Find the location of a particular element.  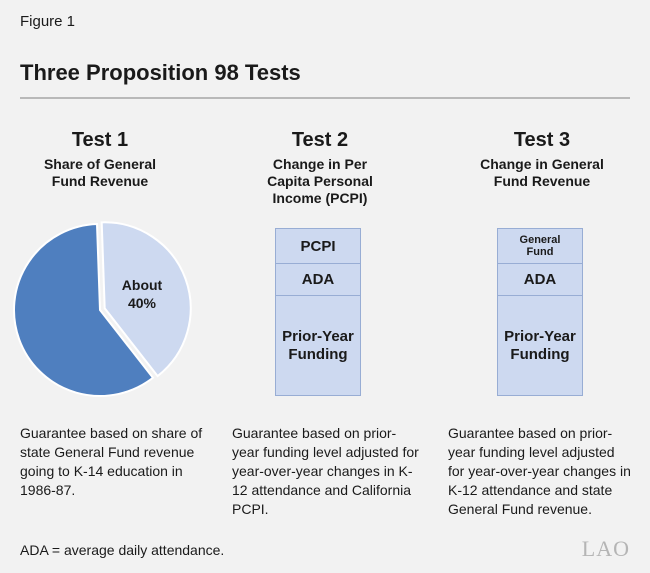

pie-slice-remaining is located at coordinates (84, 310).